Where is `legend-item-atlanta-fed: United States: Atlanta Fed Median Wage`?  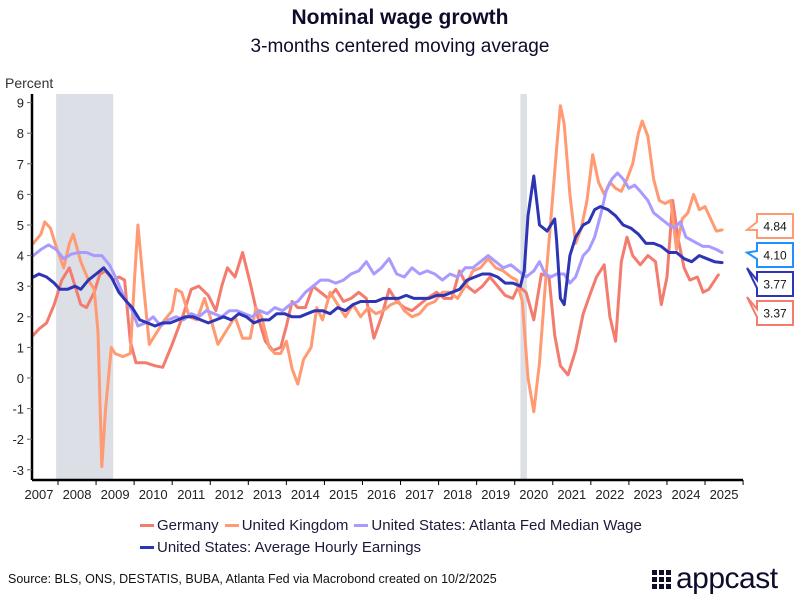 legend-item-atlanta-fed: United States: Atlanta Fed Median Wage is located at coordinates (498, 525).